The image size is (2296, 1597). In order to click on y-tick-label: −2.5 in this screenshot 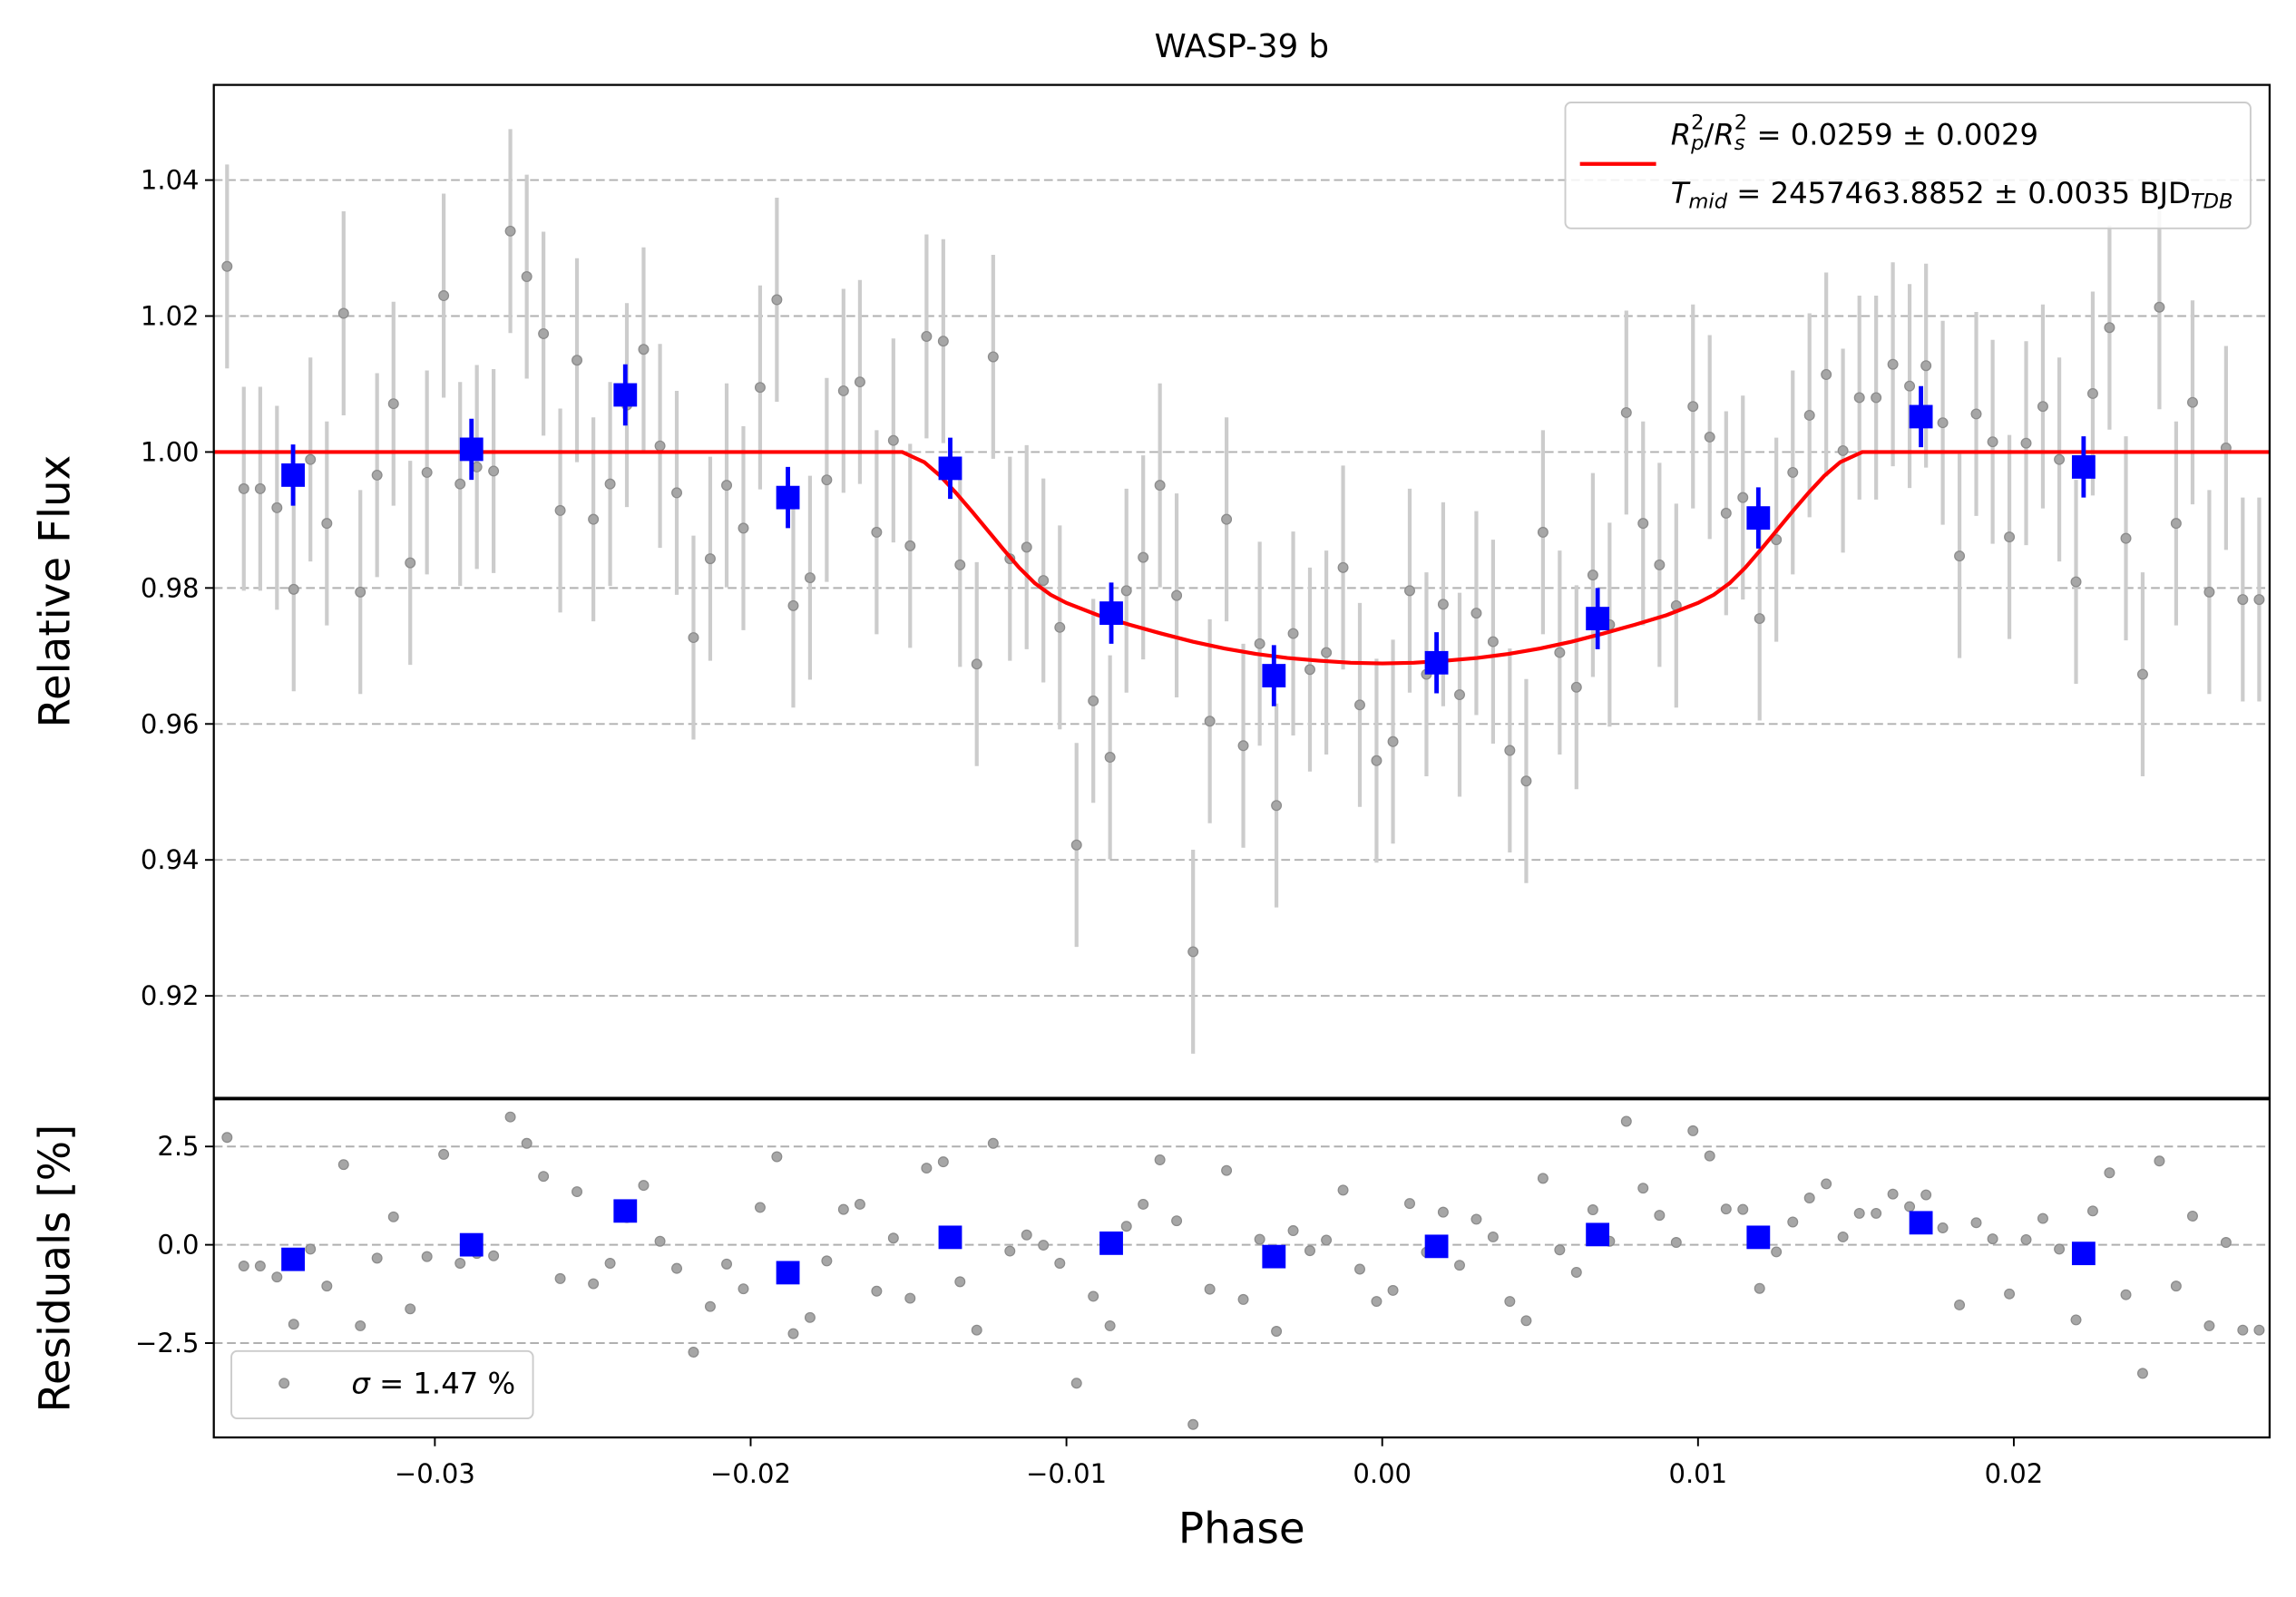, I will do `click(167, 1343)`.